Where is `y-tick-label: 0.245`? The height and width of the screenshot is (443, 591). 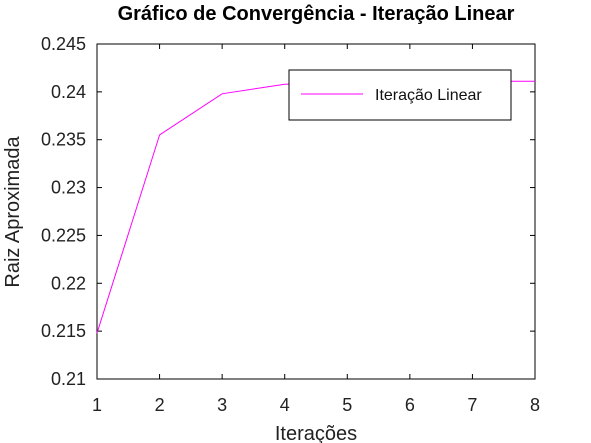 y-tick-label: 0.245 is located at coordinates (63, 44).